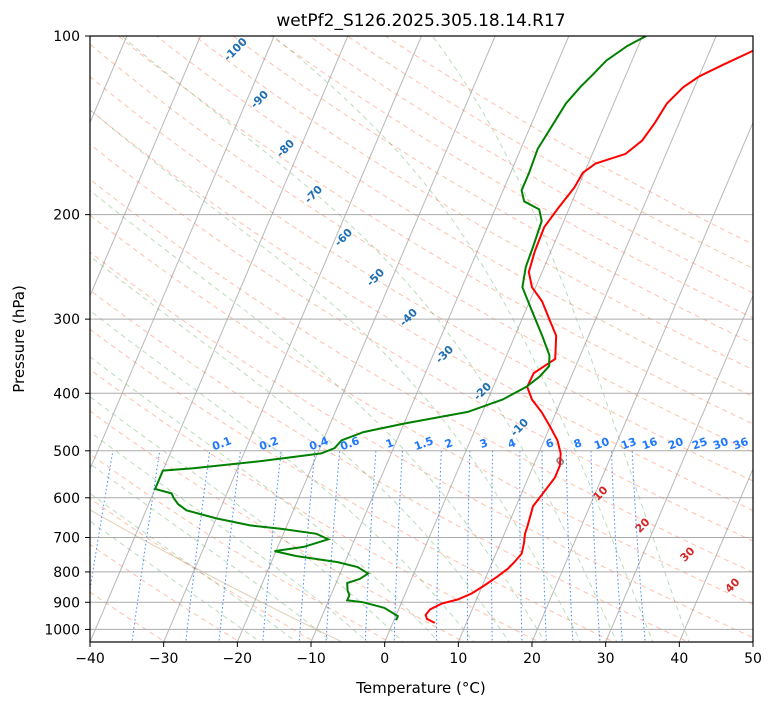  Describe the element at coordinates (675, 444) in the screenshot. I see `mixing-ratio-label: 20` at that location.